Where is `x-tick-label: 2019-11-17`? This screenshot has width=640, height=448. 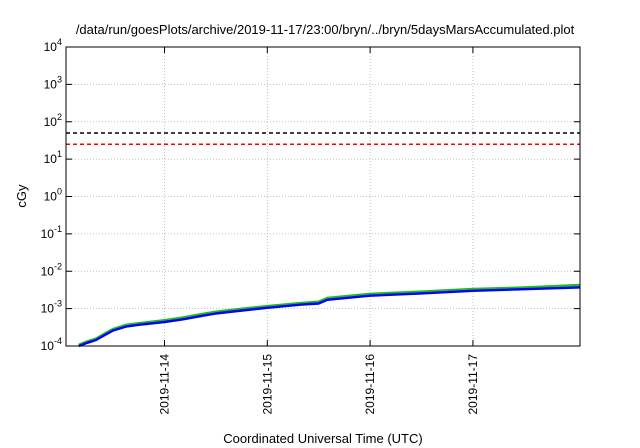
x-tick-label: 2019-11-17 is located at coordinates (473, 384).